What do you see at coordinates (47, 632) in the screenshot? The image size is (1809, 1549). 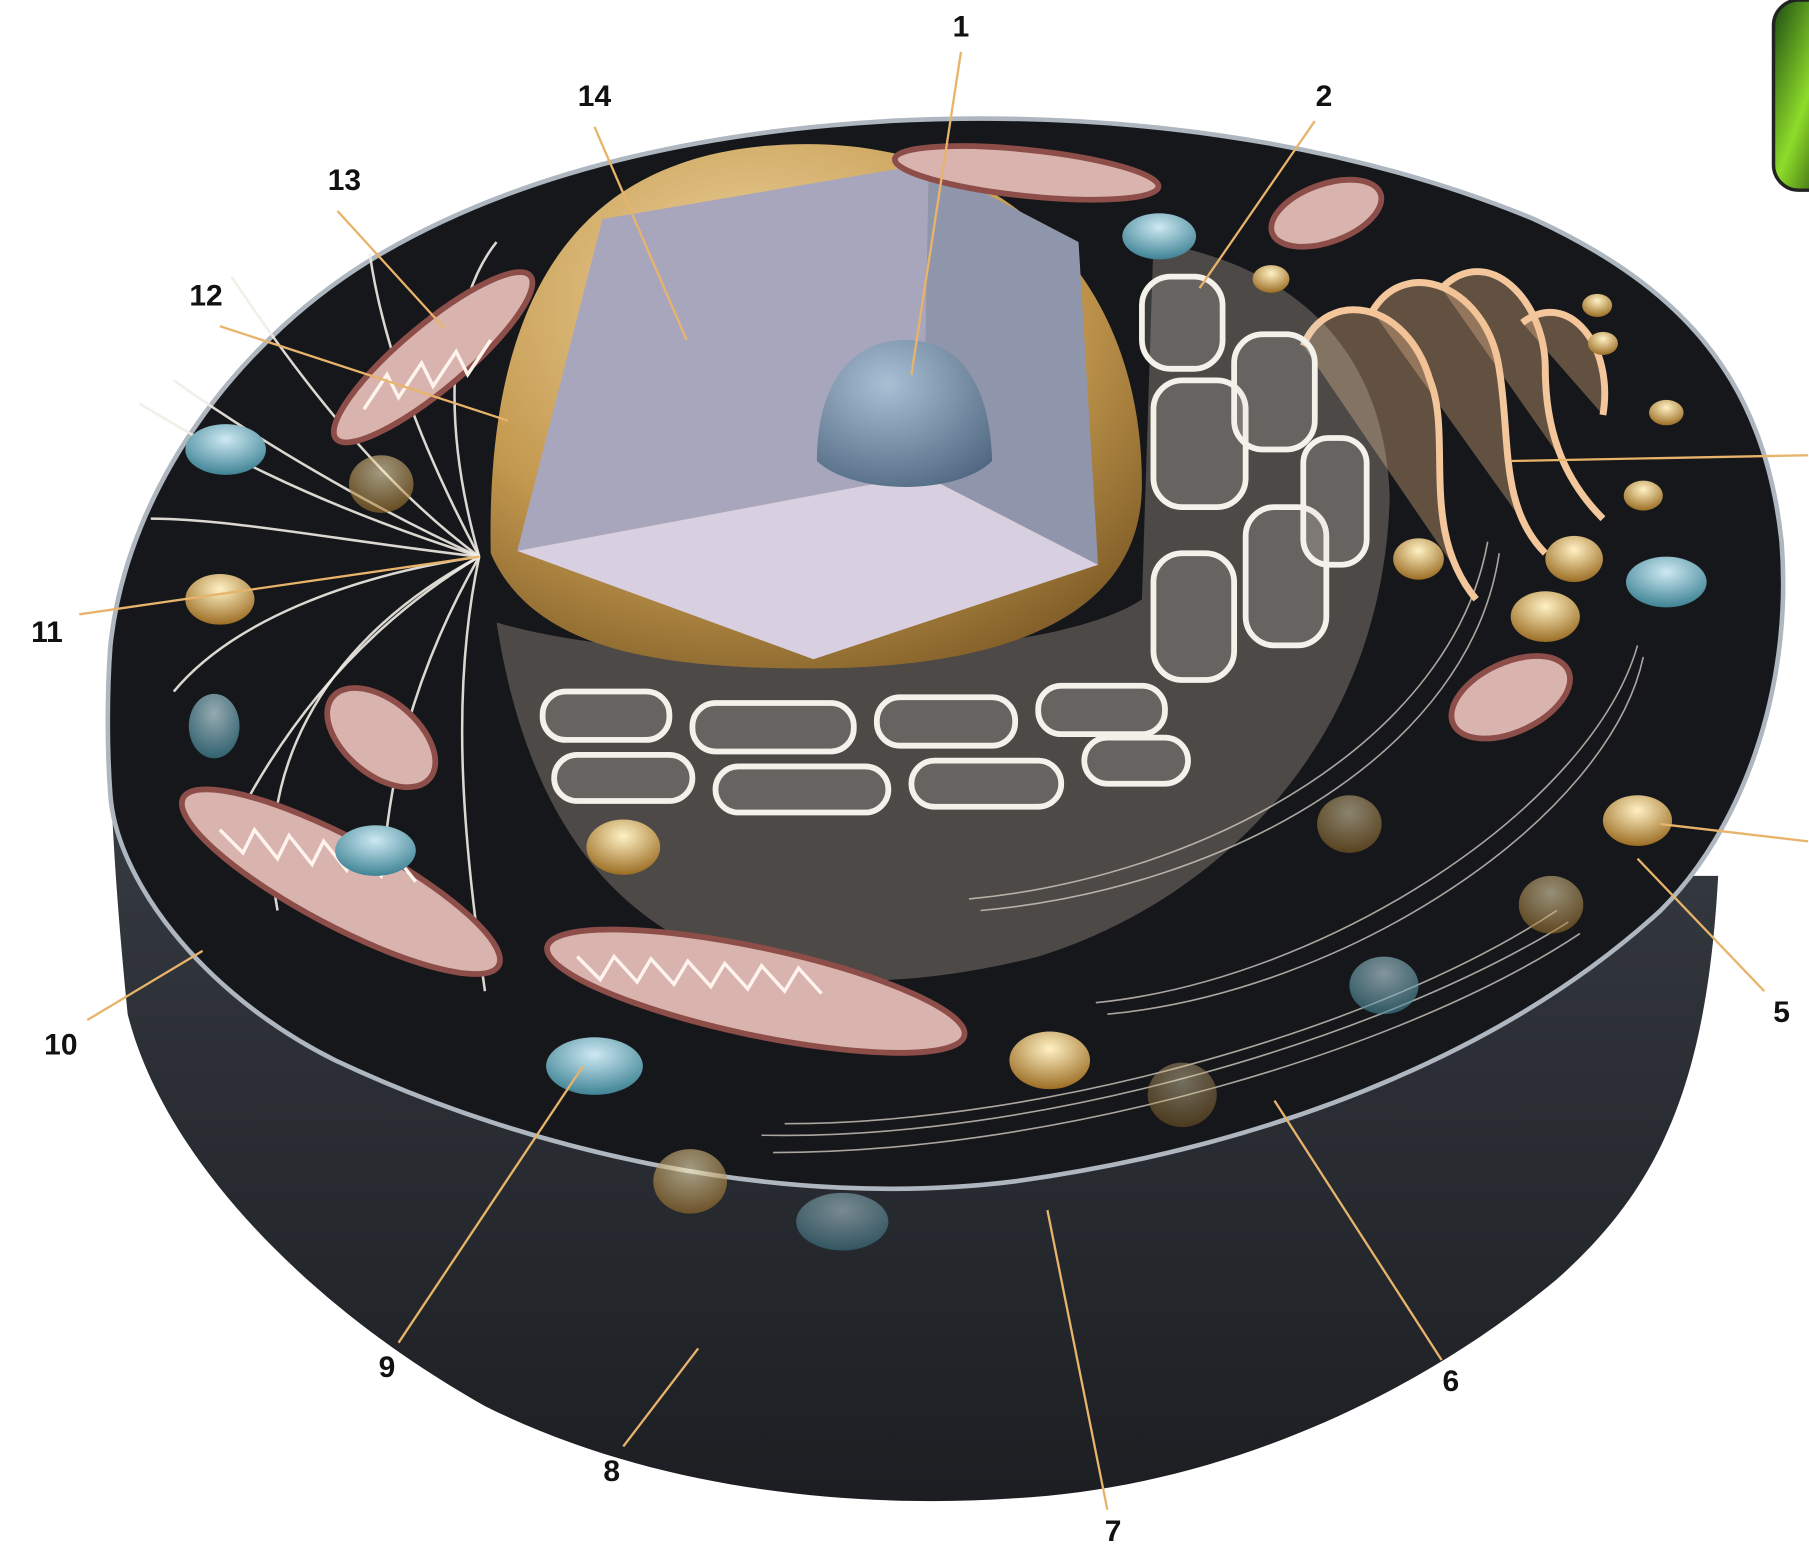 I see `part-number: 11` at bounding box center [47, 632].